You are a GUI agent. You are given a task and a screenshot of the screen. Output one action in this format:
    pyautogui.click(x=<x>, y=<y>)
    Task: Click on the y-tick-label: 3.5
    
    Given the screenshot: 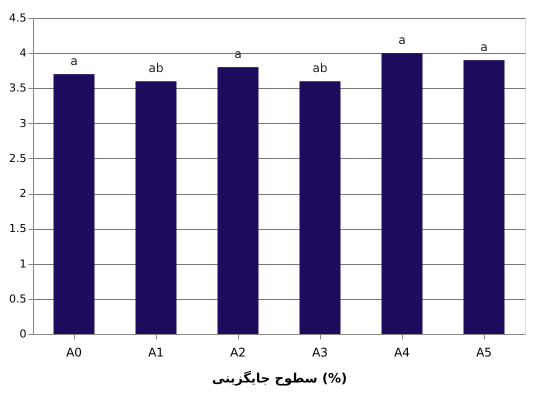 What is the action you would take?
    pyautogui.click(x=17, y=88)
    